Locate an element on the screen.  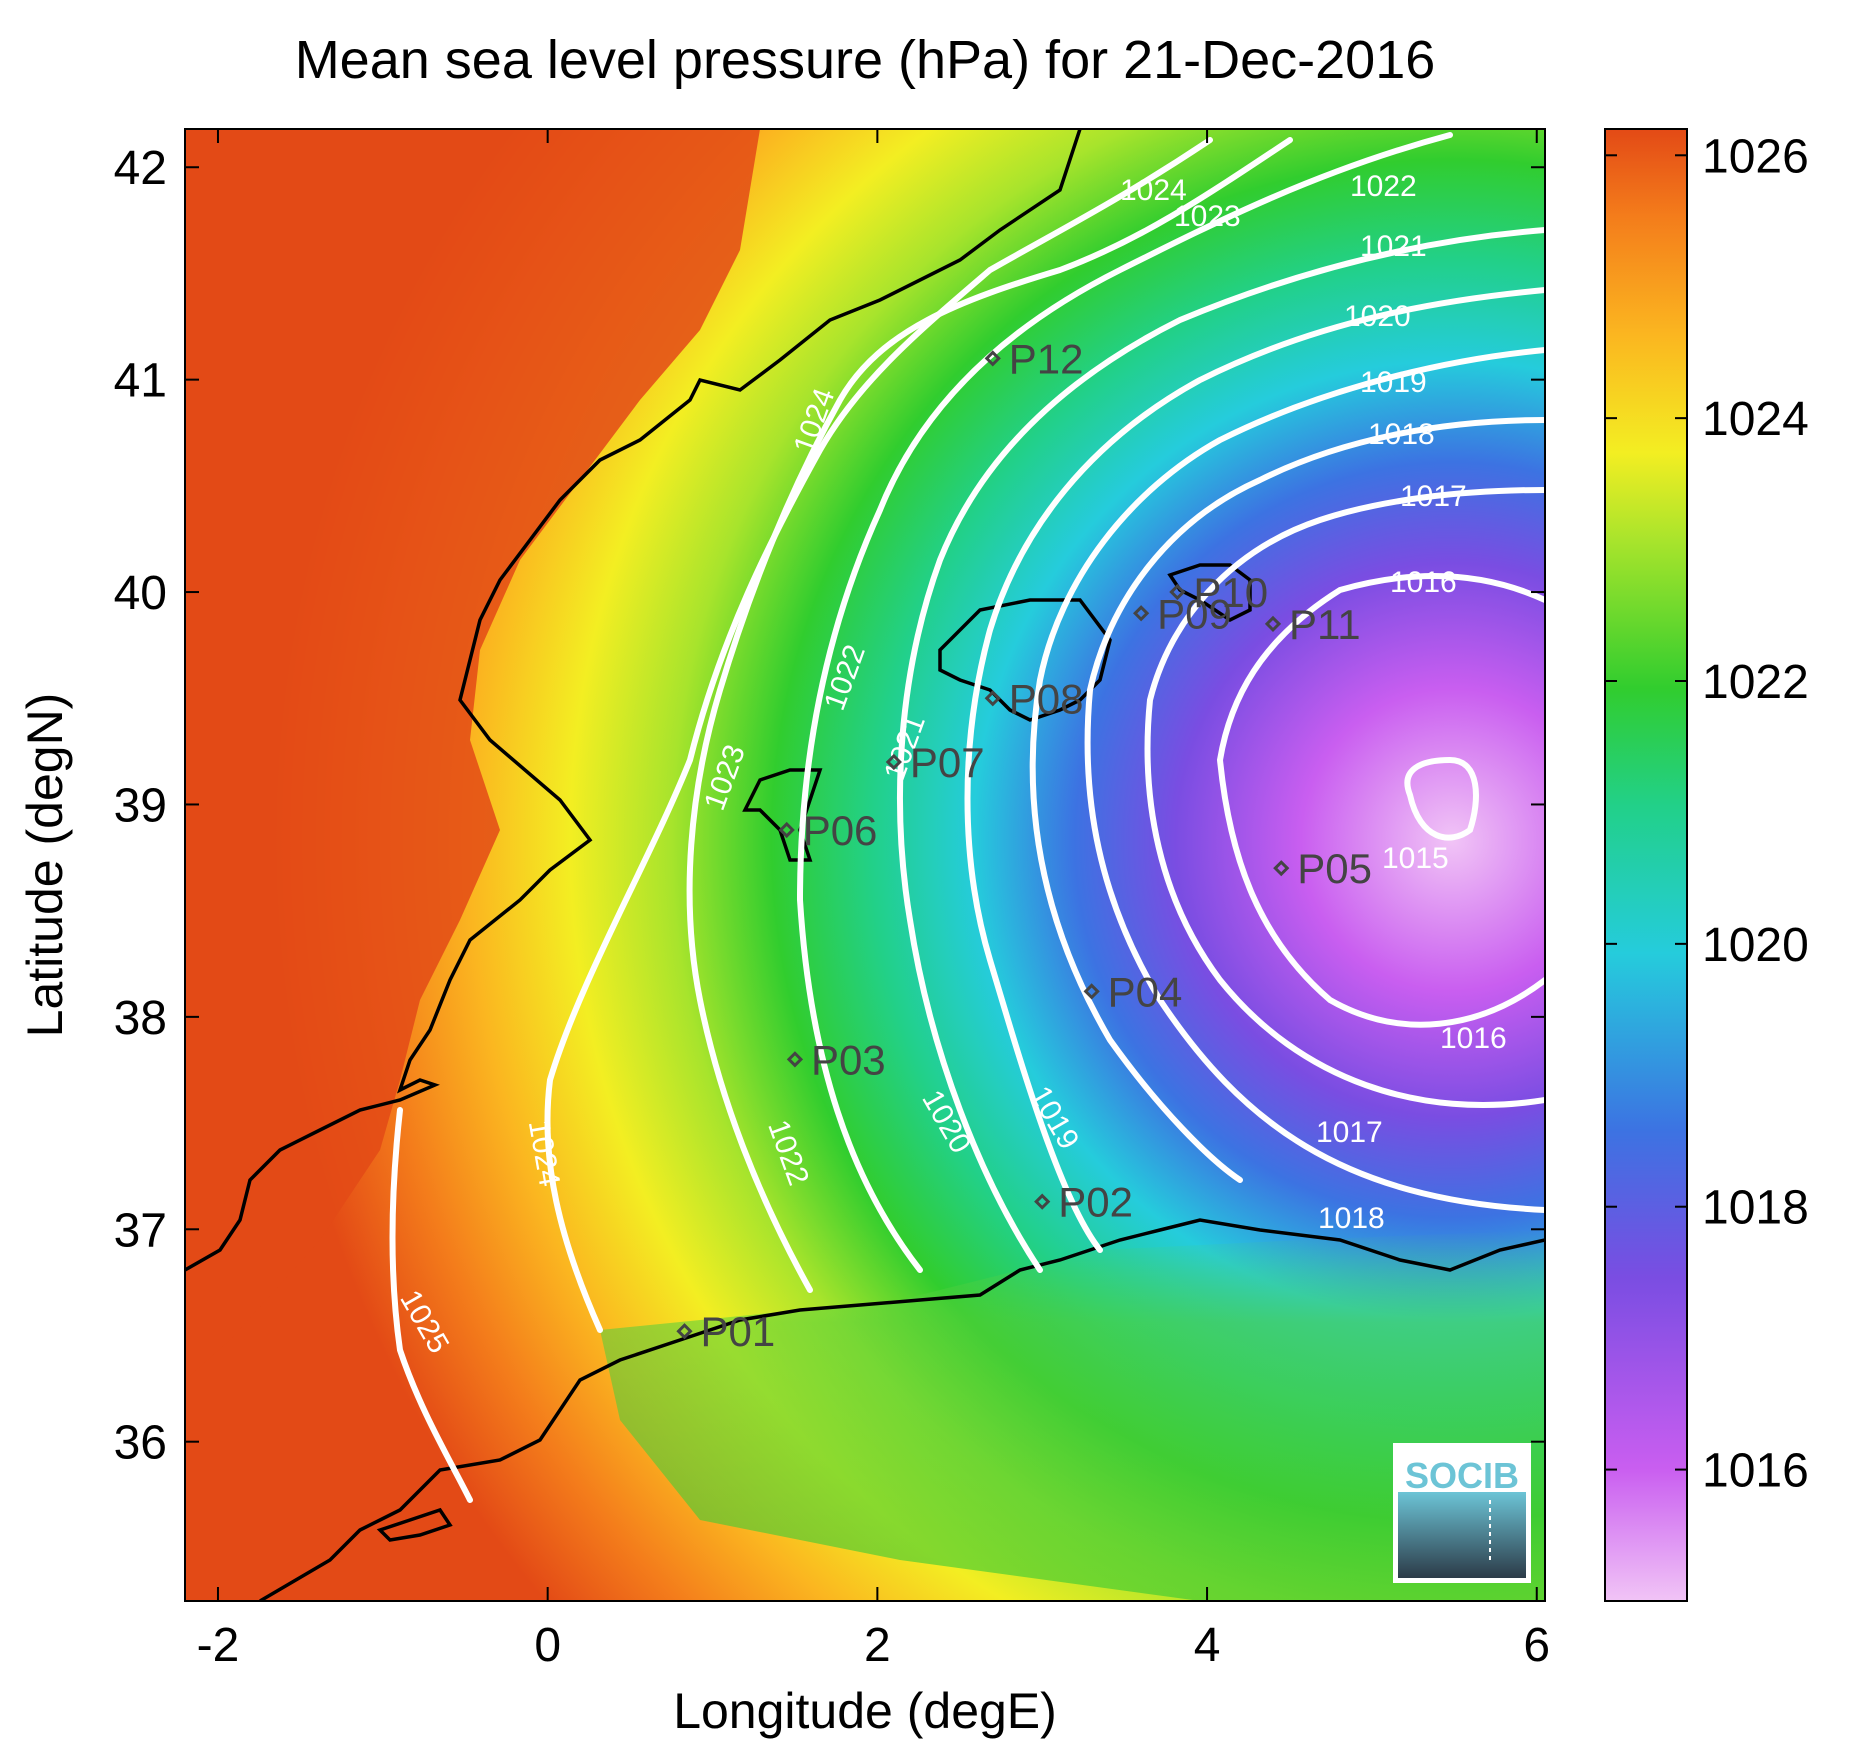
station-label: P11 is located at coordinates (1325, 624).